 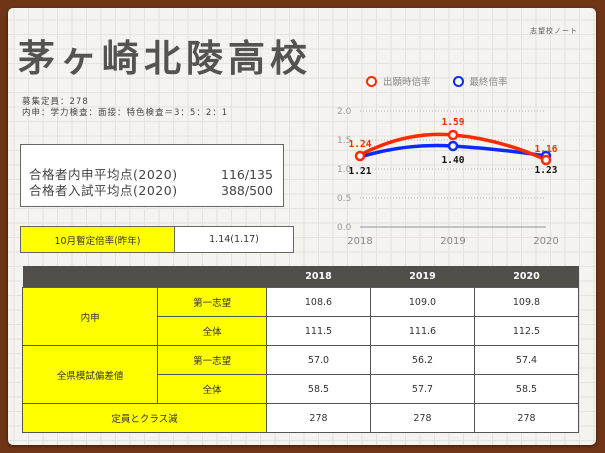 What do you see at coordinates (546, 149) in the screenshot?
I see `svg-text: 1.16` at bounding box center [546, 149].